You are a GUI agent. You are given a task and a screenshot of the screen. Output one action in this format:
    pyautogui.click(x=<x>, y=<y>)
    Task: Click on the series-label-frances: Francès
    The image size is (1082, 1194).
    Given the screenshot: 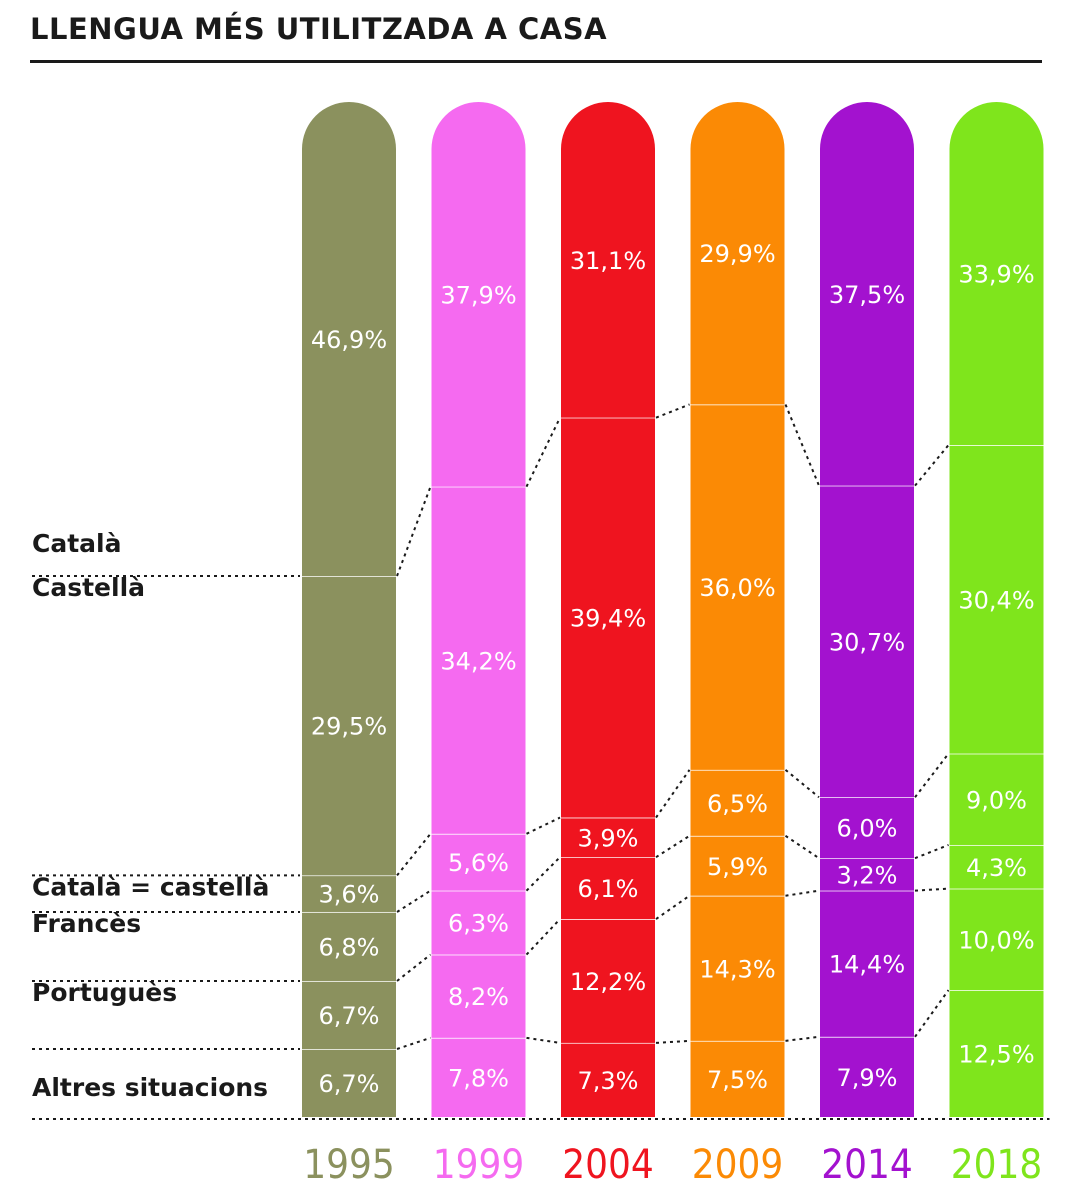 What is the action you would take?
    pyautogui.click(x=86, y=923)
    